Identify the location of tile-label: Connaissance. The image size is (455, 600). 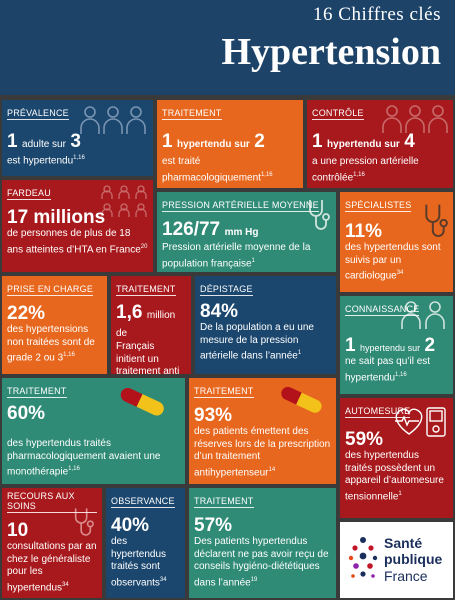
(382, 310).